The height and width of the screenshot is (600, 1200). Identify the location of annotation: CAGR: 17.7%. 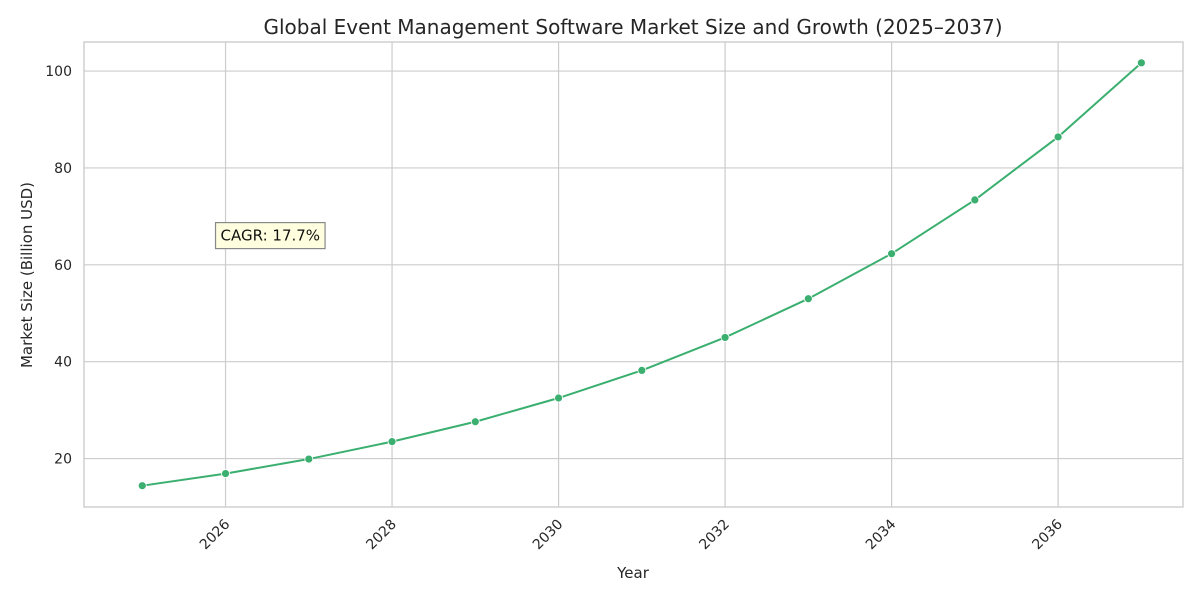
(270, 235).